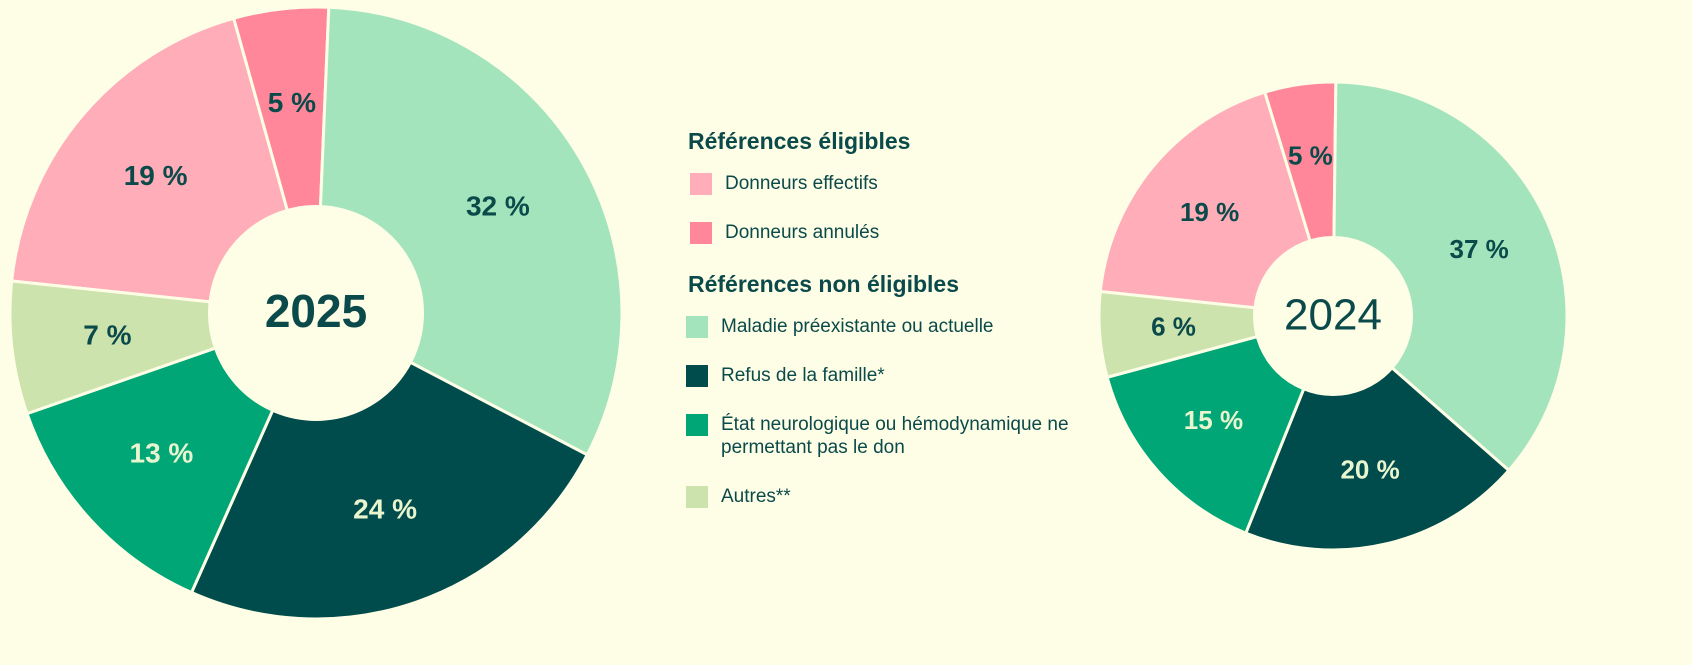 The image size is (1692, 665). What do you see at coordinates (898, 184) in the screenshot?
I see `legend-item: Donneurs effectifs` at bounding box center [898, 184].